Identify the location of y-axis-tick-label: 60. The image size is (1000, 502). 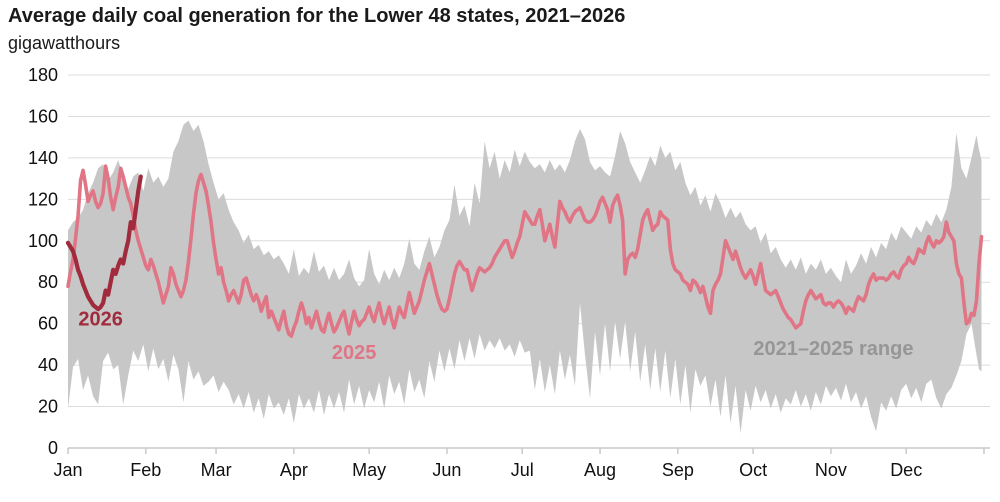
(48, 324).